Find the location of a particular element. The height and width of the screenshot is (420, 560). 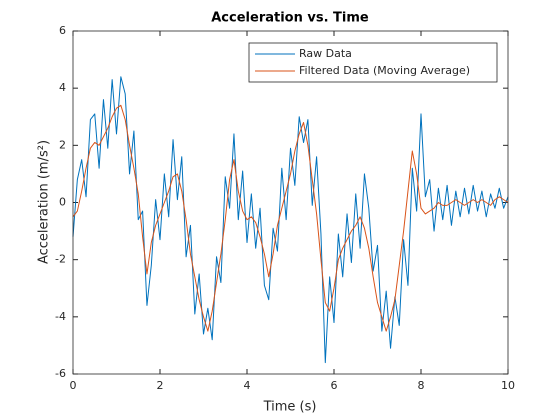

x-tick-label: 4 is located at coordinates (247, 385).